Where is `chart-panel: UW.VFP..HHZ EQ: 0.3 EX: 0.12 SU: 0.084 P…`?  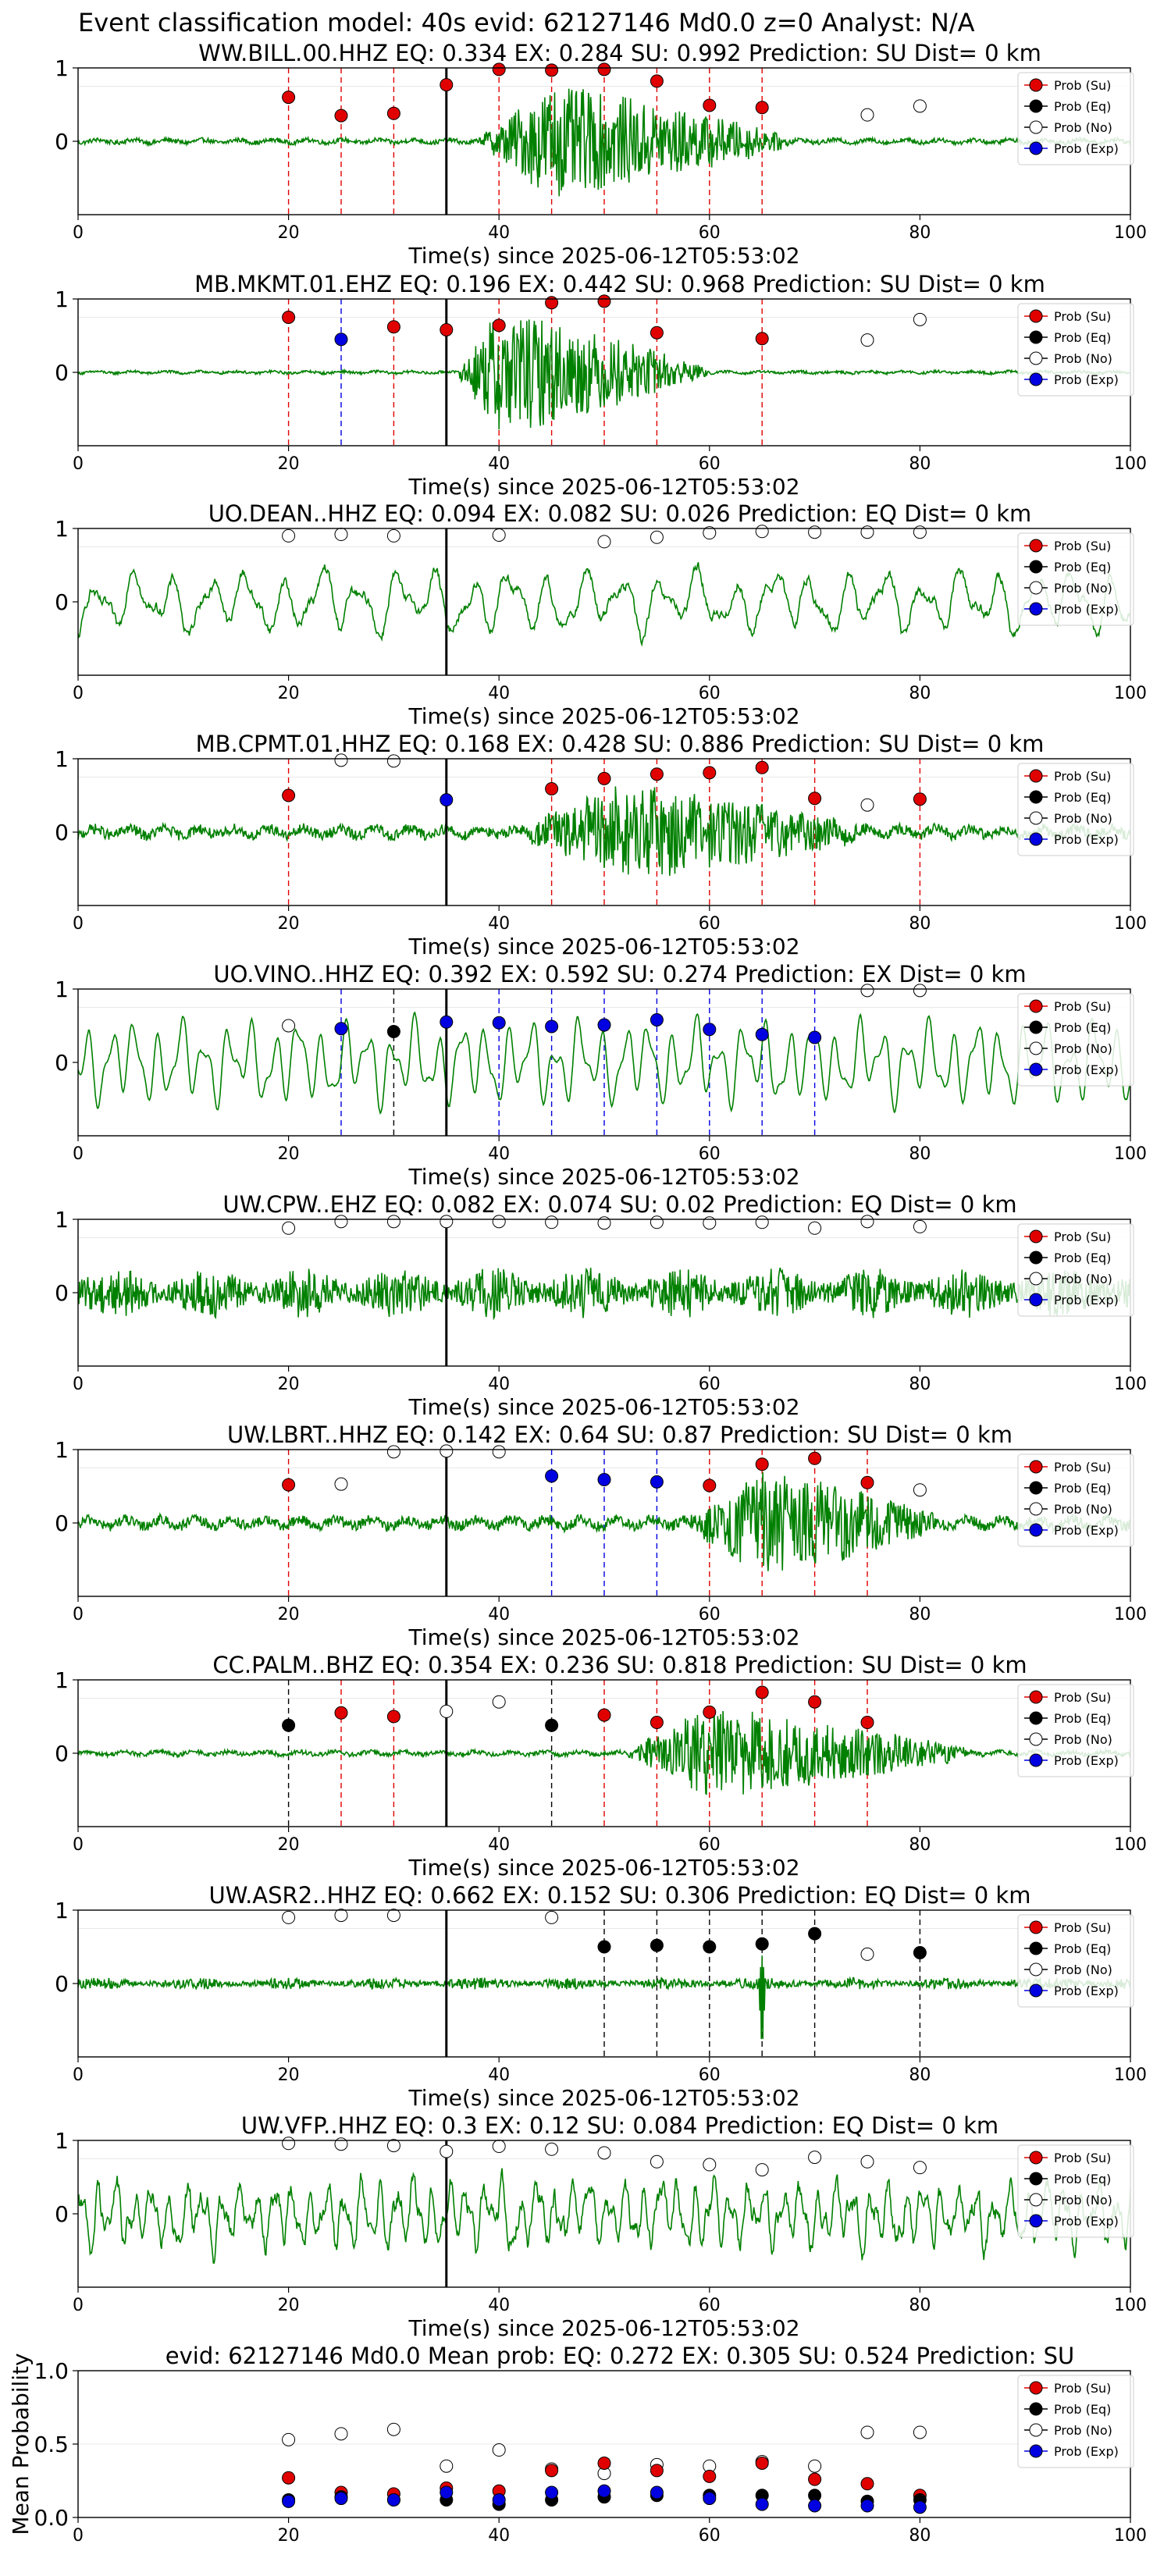 chart-panel: UW.VFP..HHZ EQ: 0.3 EX: 0.12 SU: 0.084 P… is located at coordinates (601, 2226).